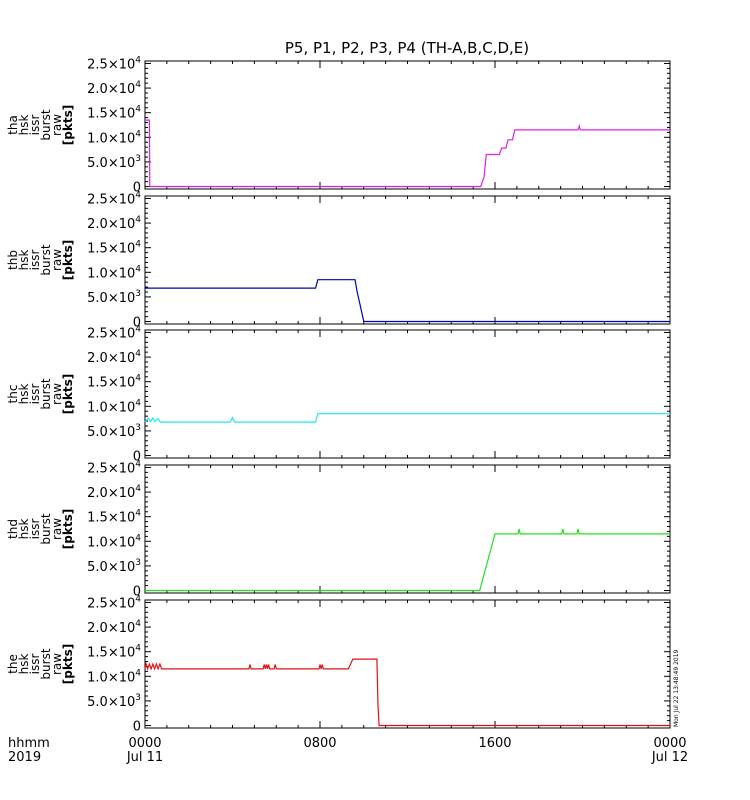  I want to click on plot-title: P5, P1, P2, P3, P4 (TH-A,B,C,D,E), so click(407, 48).